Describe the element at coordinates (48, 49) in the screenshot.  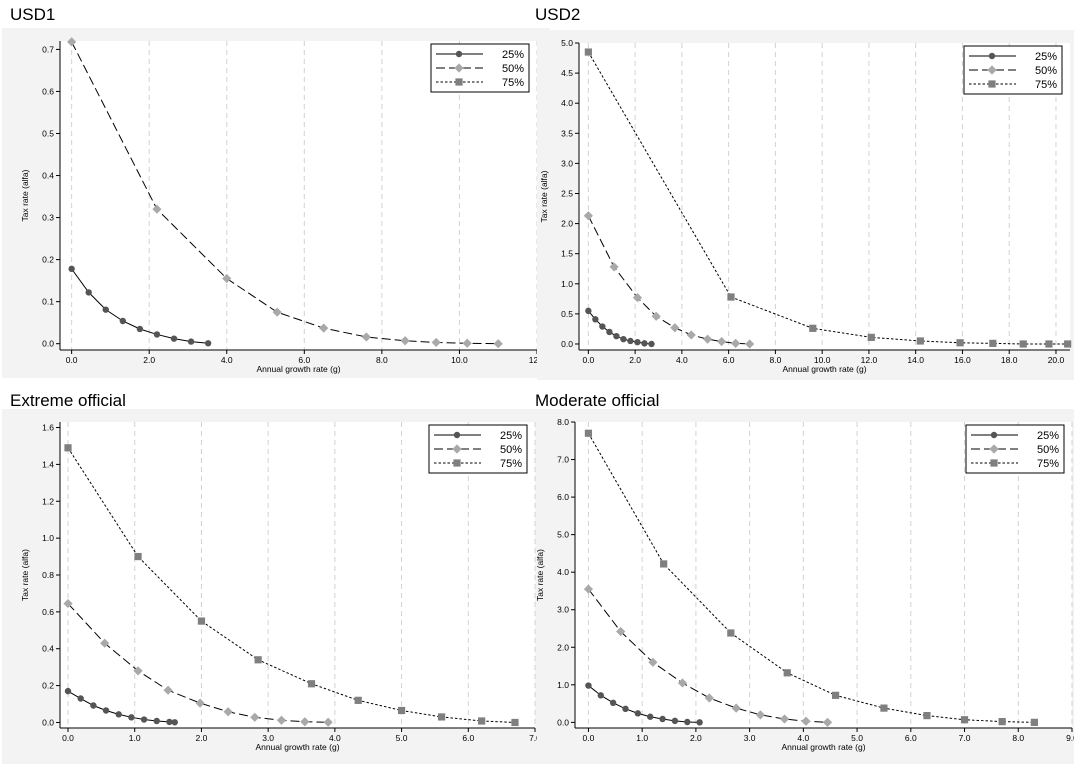
I see `y-tick-label: 0.7` at that location.